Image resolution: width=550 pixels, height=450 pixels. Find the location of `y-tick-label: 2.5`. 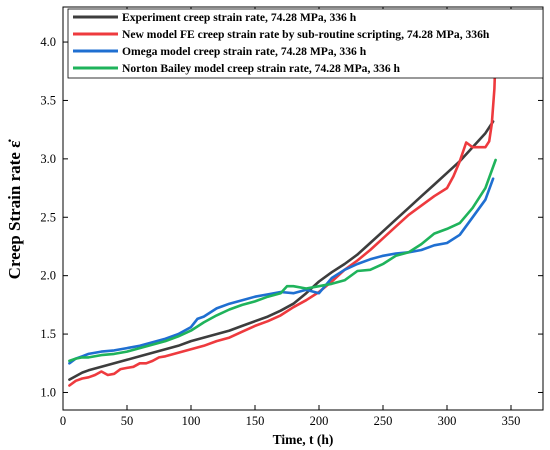

y-tick-label: 2.5 is located at coordinates (48, 217).